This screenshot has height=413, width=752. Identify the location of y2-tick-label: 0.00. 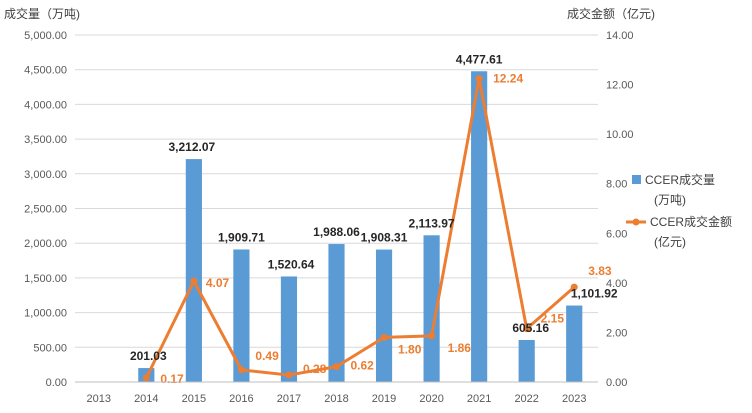
(616, 383).